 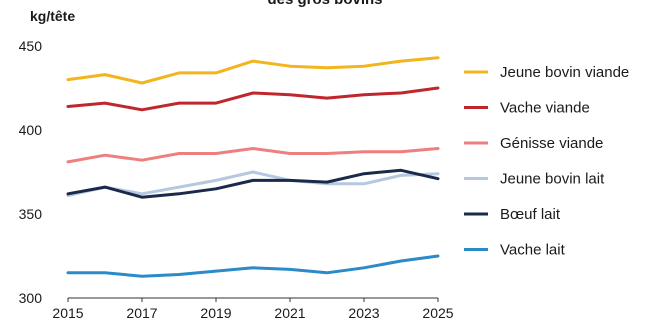 What do you see at coordinates (215, 313) in the screenshot?
I see `x-tick-label: 2019` at bounding box center [215, 313].